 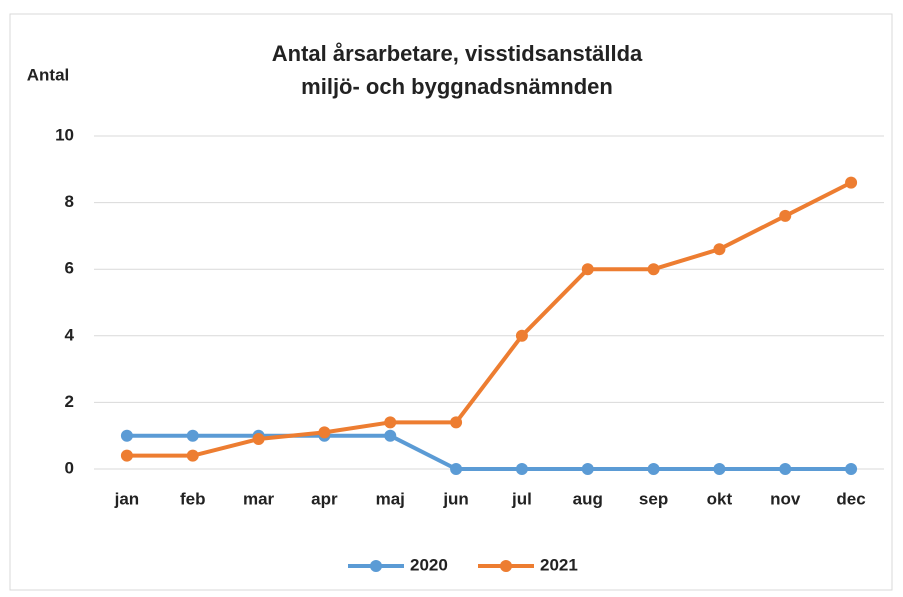 What do you see at coordinates (48, 74) in the screenshot?
I see `y-axis-label: Antal` at bounding box center [48, 74].